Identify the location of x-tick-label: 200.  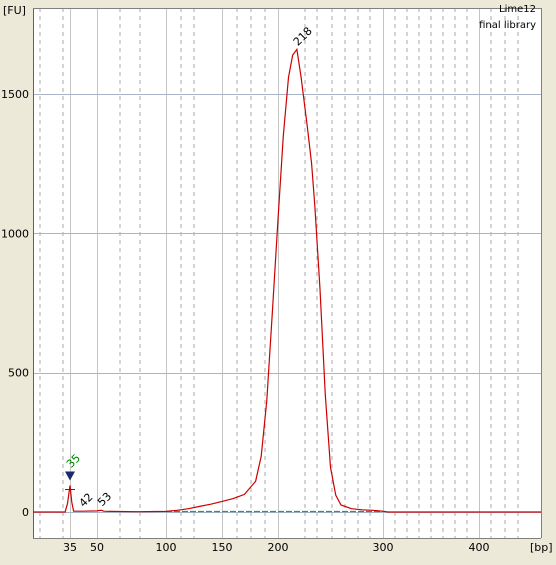
(278, 547).